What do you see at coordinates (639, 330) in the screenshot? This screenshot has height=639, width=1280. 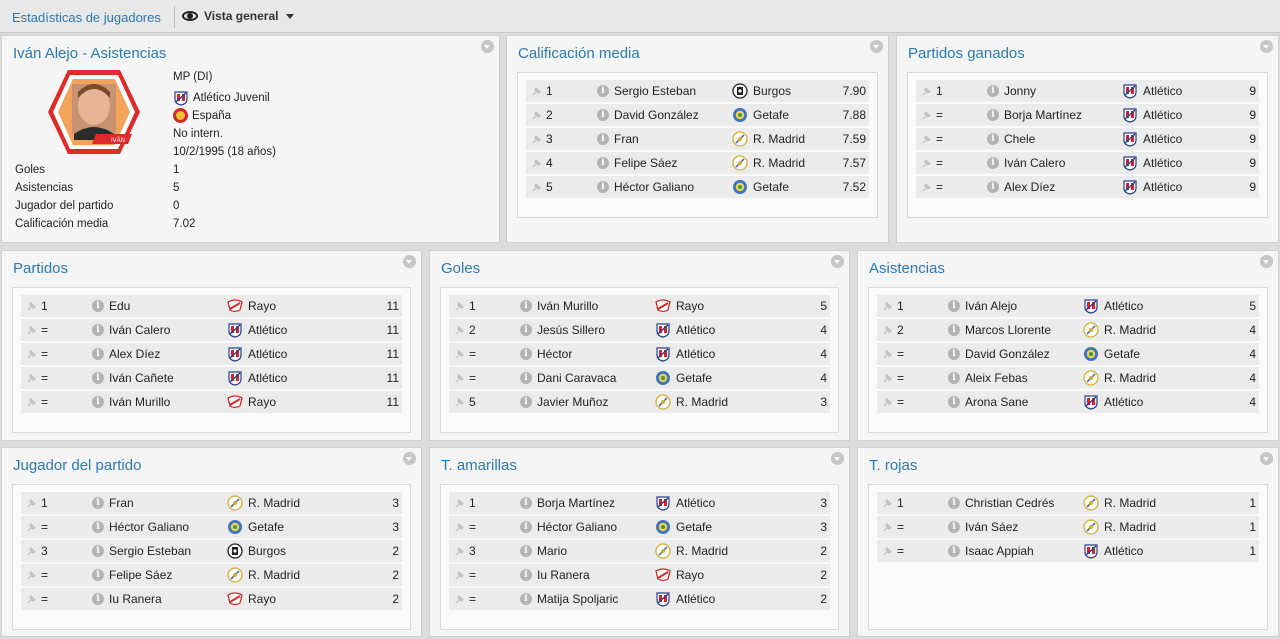 I see `leaderboard-row: 2 i Jesús Sillero Atlético 4` at bounding box center [639, 330].